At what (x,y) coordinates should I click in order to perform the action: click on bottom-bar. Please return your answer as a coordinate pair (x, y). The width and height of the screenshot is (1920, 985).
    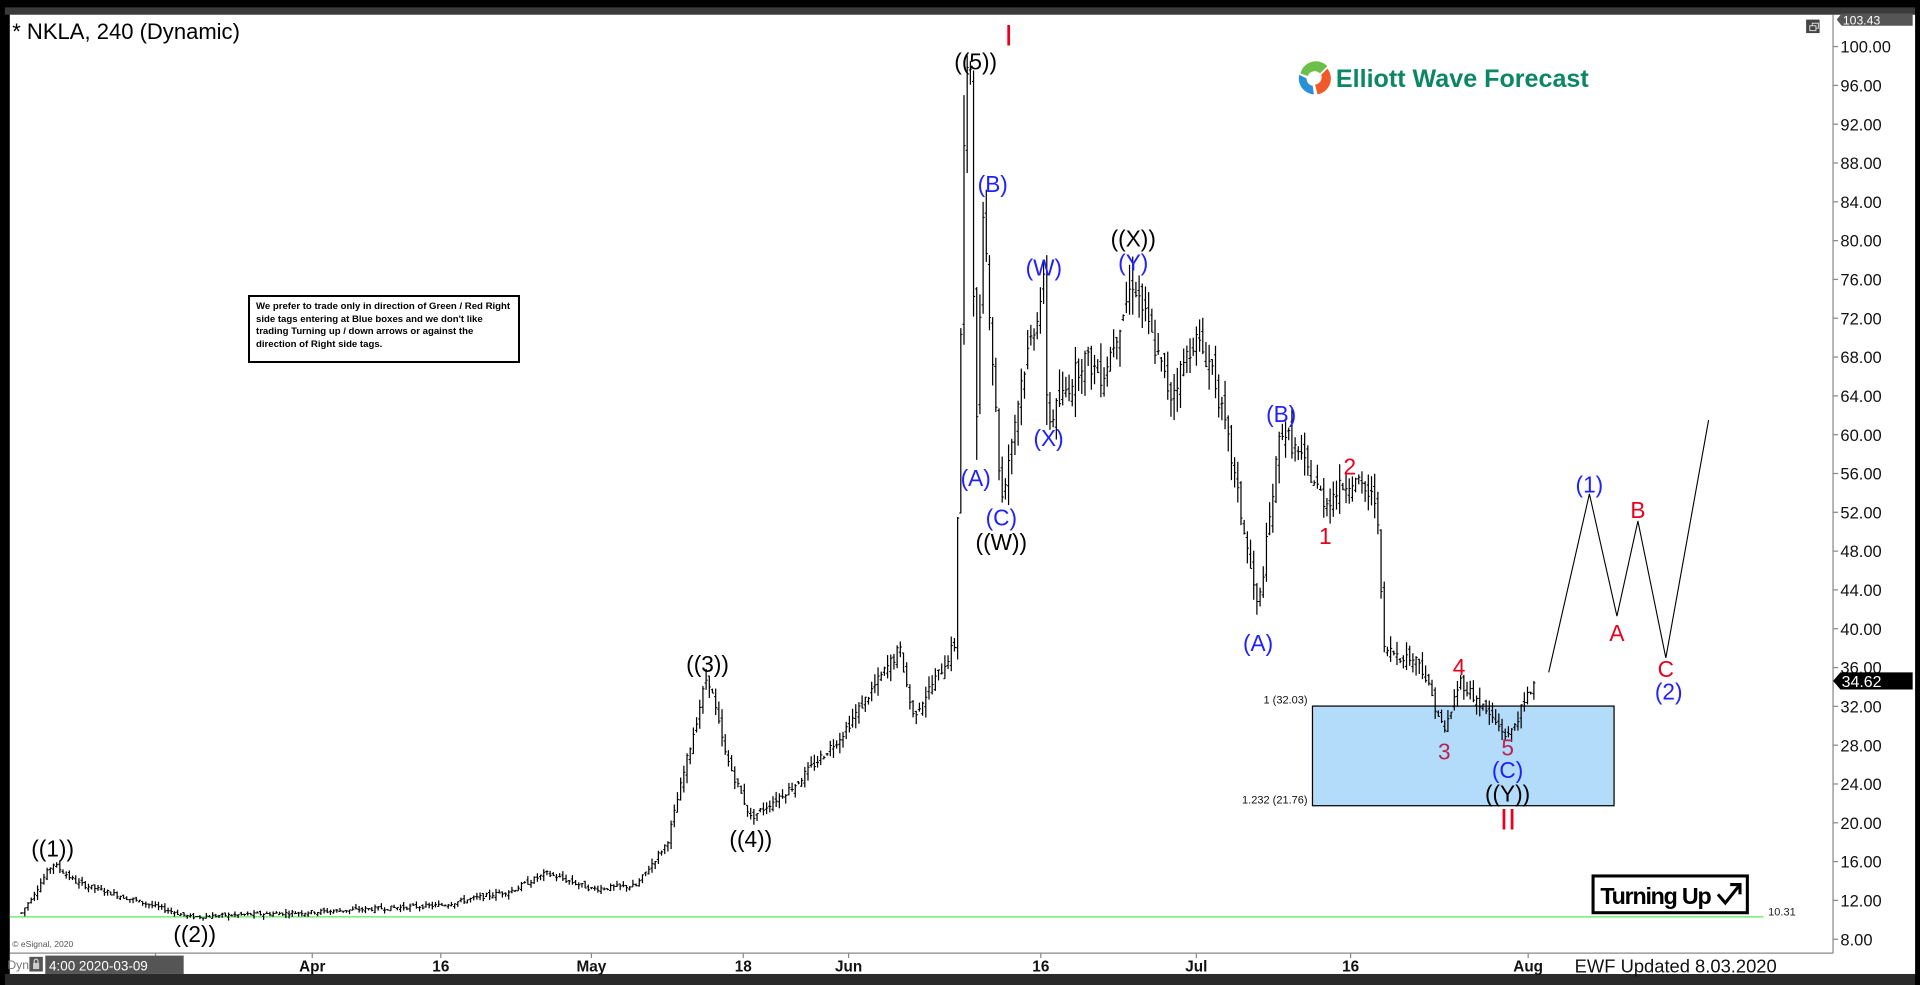
    Looking at the image, I should click on (960, 979).